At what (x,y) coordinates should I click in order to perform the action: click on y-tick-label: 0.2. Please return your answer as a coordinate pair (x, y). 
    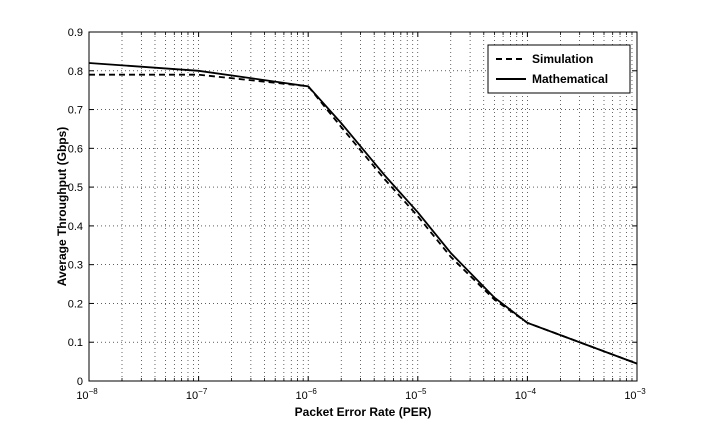
    Looking at the image, I should click on (75, 304).